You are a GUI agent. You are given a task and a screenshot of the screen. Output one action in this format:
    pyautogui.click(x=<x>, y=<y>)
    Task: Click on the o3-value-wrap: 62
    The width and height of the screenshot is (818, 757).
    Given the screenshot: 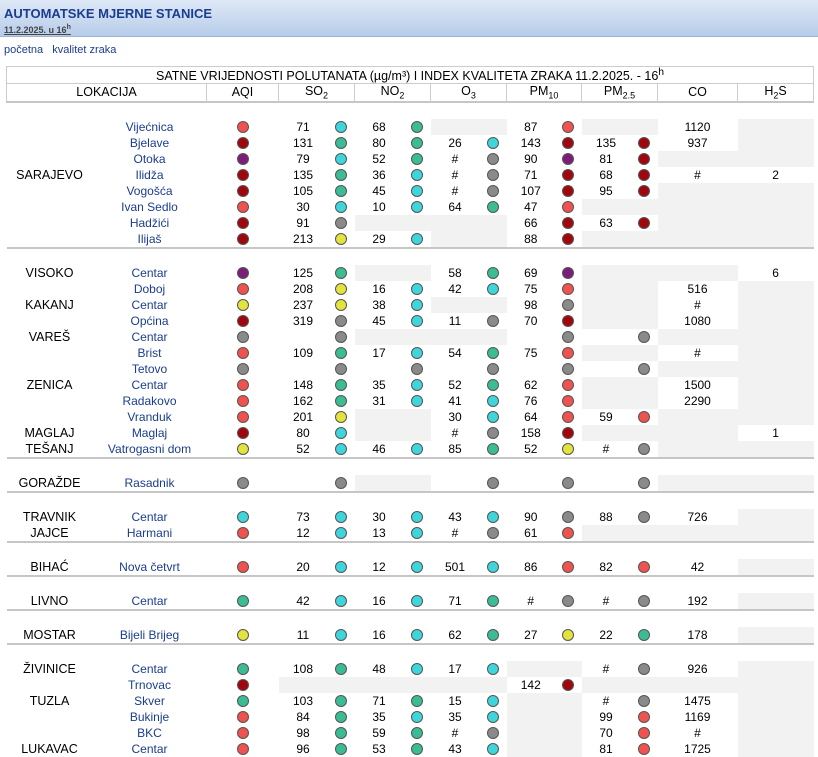 What is the action you would take?
    pyautogui.click(x=469, y=635)
    